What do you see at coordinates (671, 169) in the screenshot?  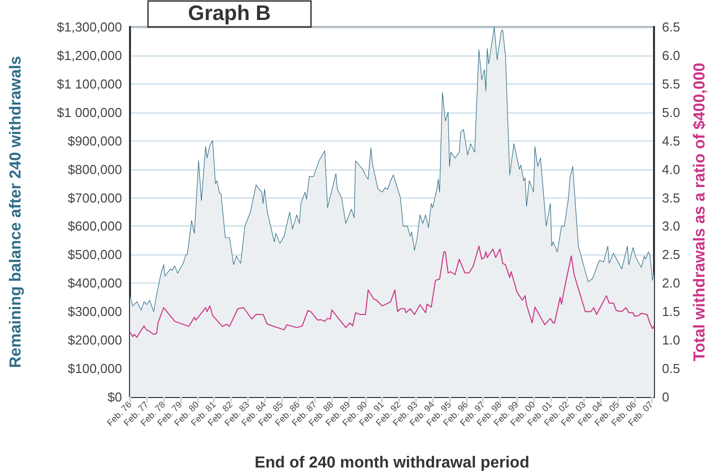 I see `y2-tick-label: 4.0` at bounding box center [671, 169].